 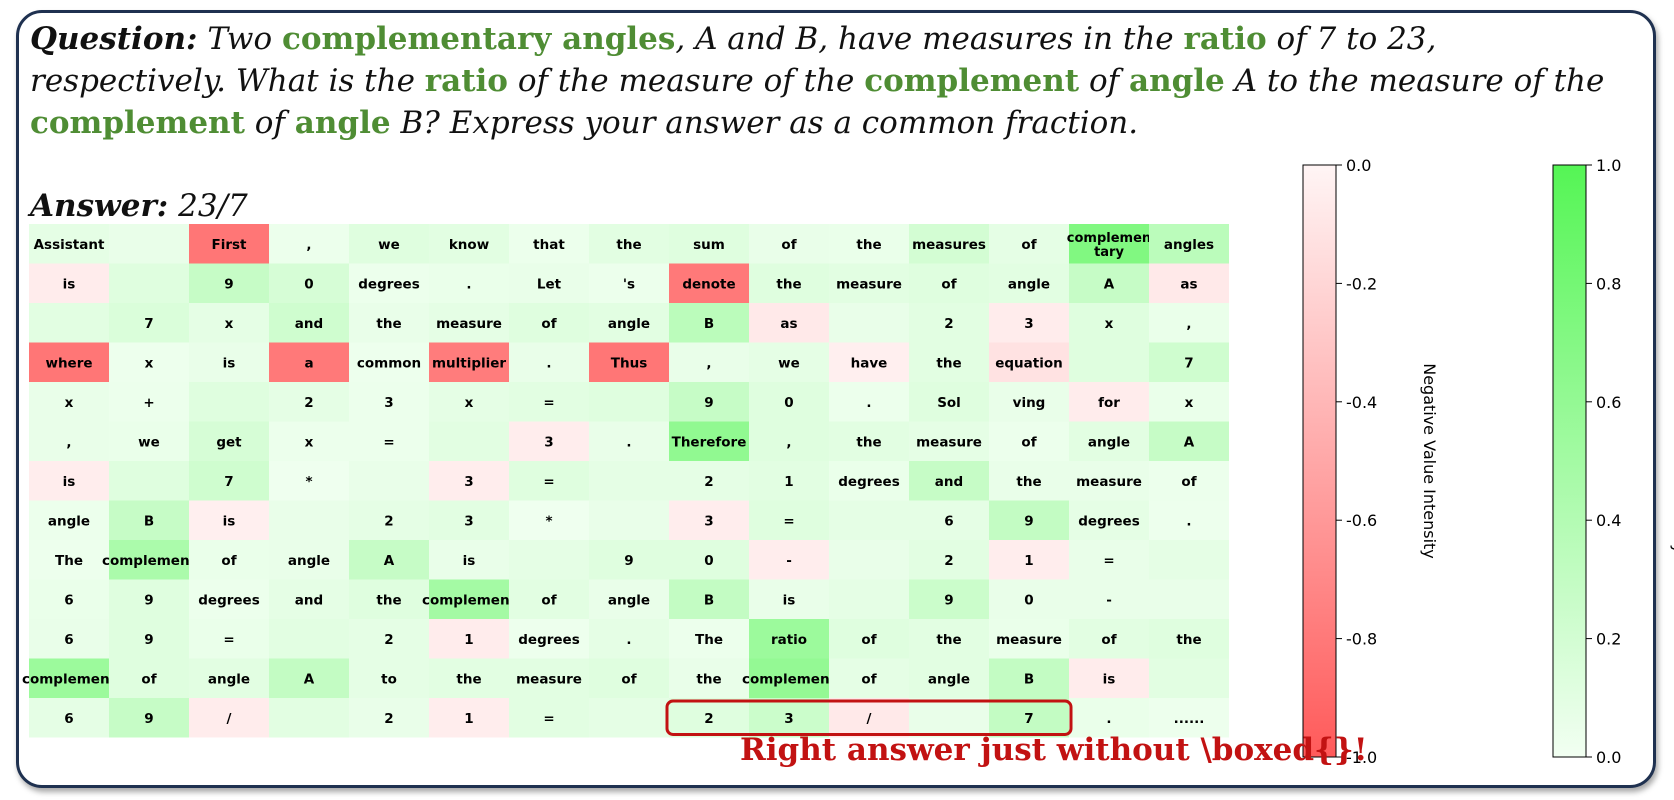 What do you see at coordinates (309, 362) in the screenshot?
I see `heatmap-cell: a` at bounding box center [309, 362].